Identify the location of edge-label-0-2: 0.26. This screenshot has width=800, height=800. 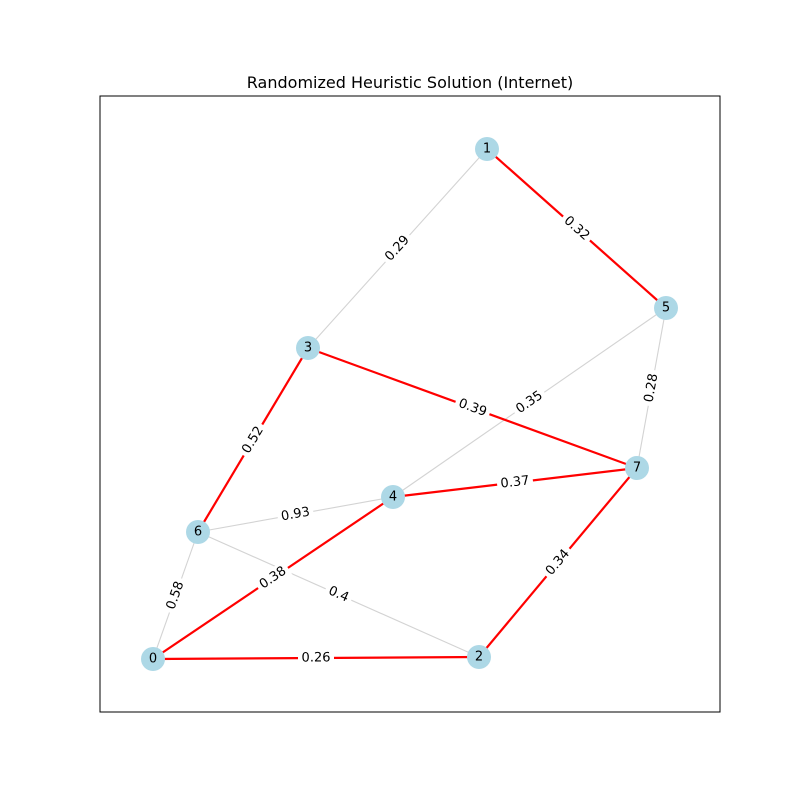
(316, 658).